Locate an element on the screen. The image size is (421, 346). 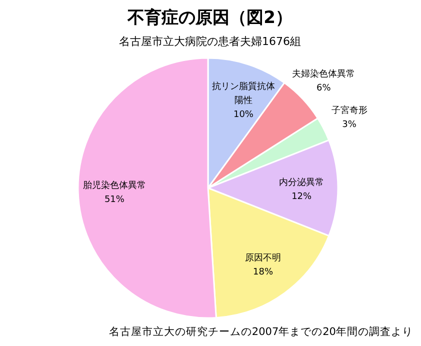
data-label: 10% is located at coordinates (243, 115).